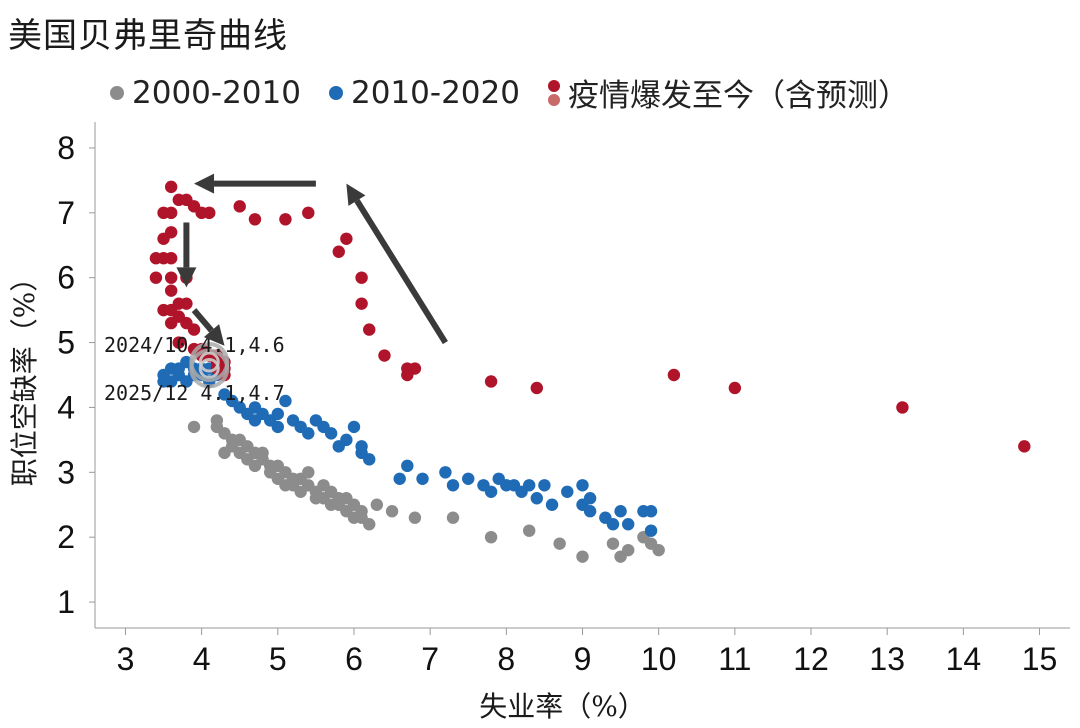 The width and height of the screenshot is (1080, 728). What do you see at coordinates (66, 407) in the screenshot?
I see `y-tick-label: 4` at bounding box center [66, 407].